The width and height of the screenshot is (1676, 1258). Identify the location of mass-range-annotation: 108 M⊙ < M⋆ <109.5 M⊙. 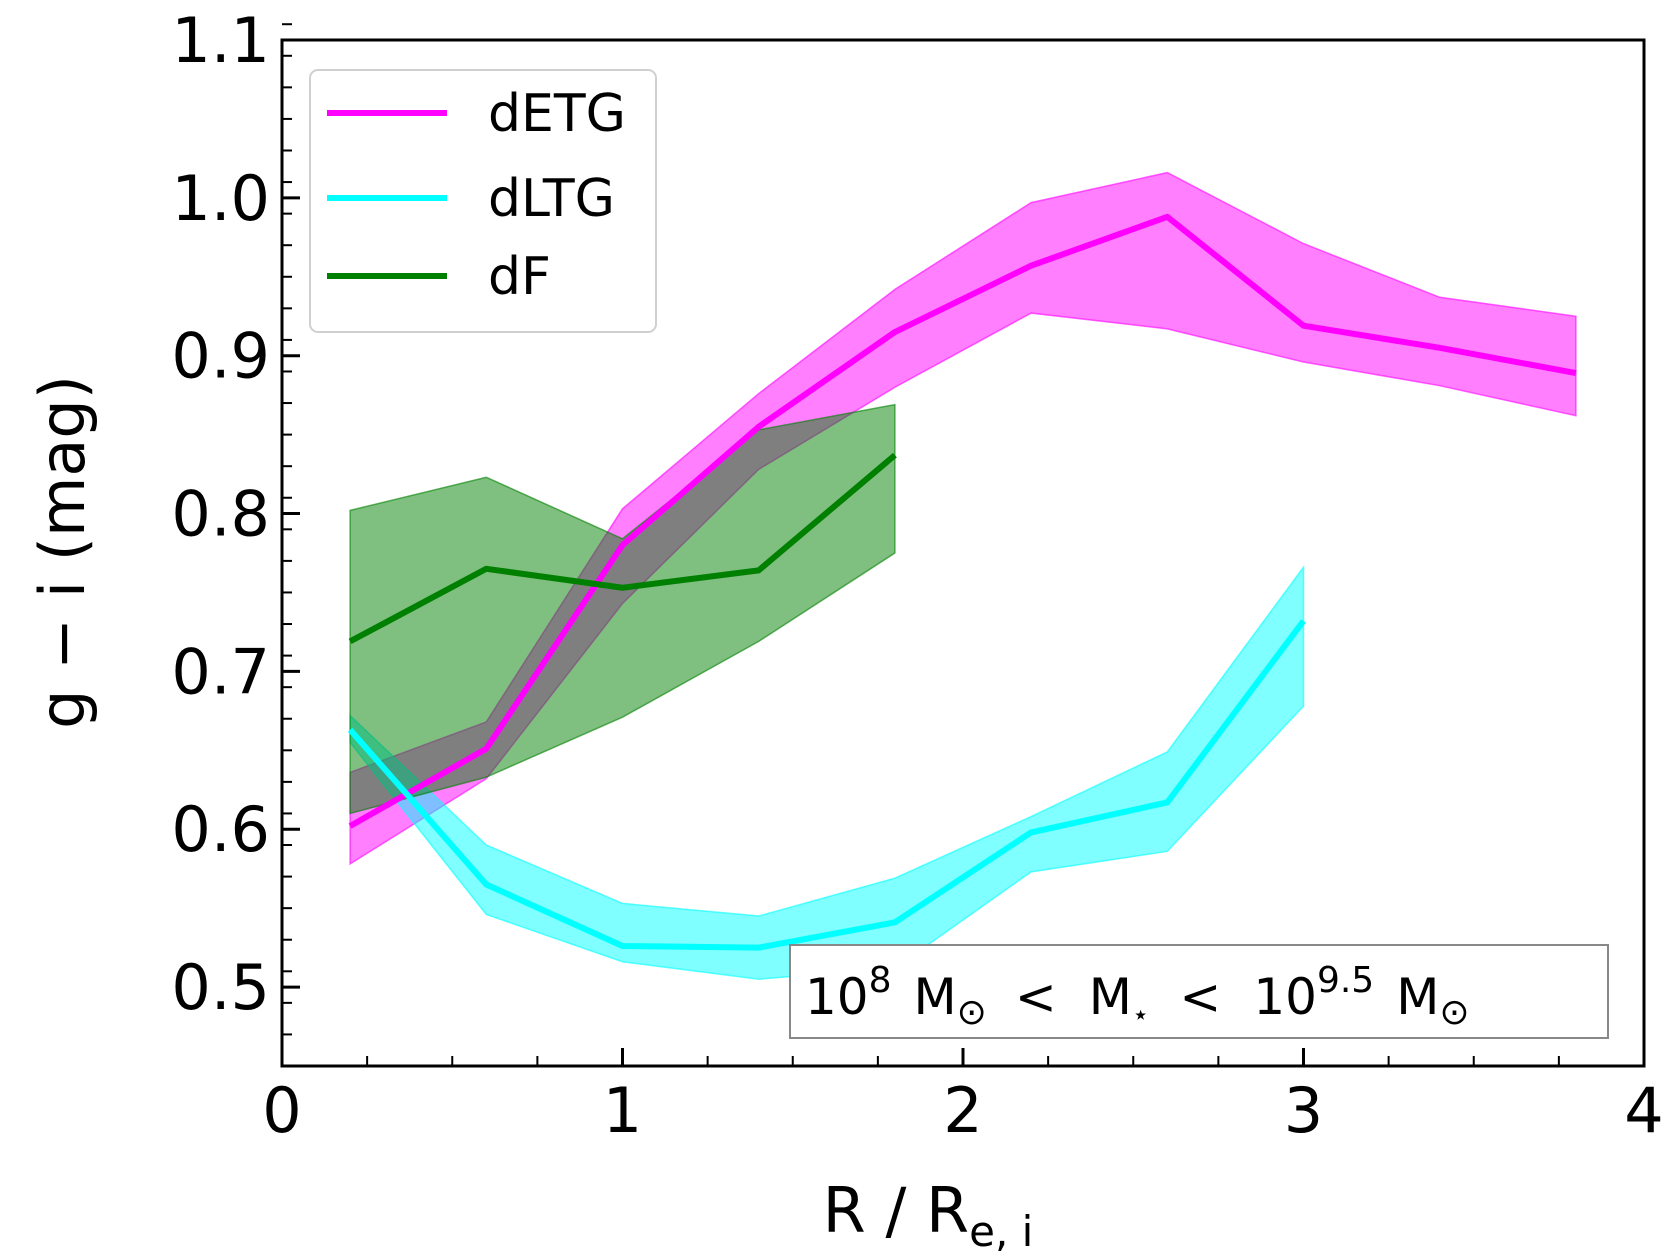
(1199, 991).